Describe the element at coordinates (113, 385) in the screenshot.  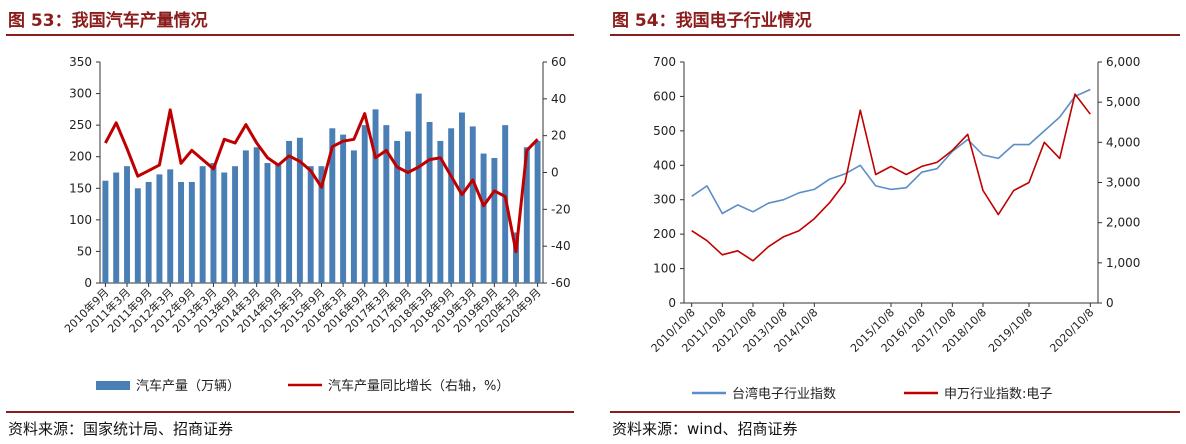
I see `legend-swatch` at that location.